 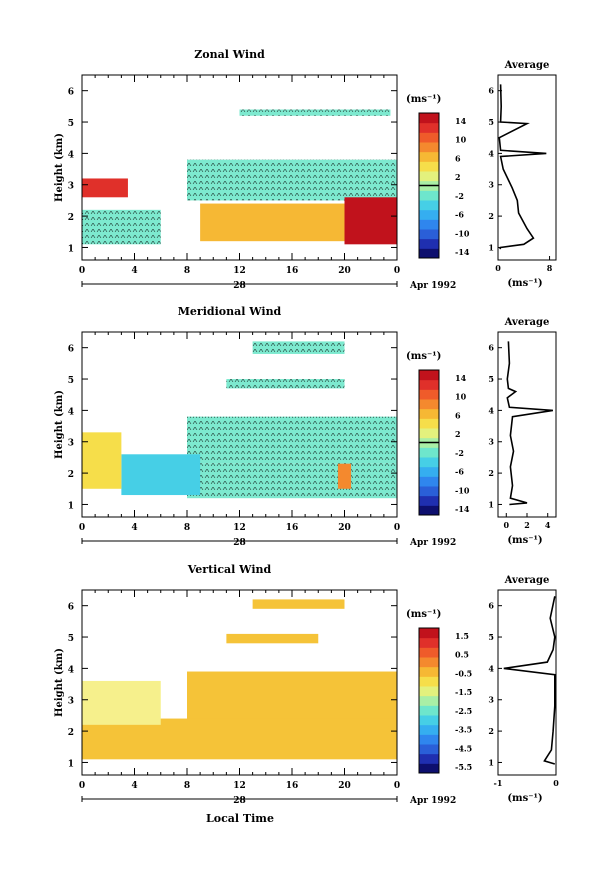 I want to click on profile-y-tick-label: 5, so click(x=491, y=379).